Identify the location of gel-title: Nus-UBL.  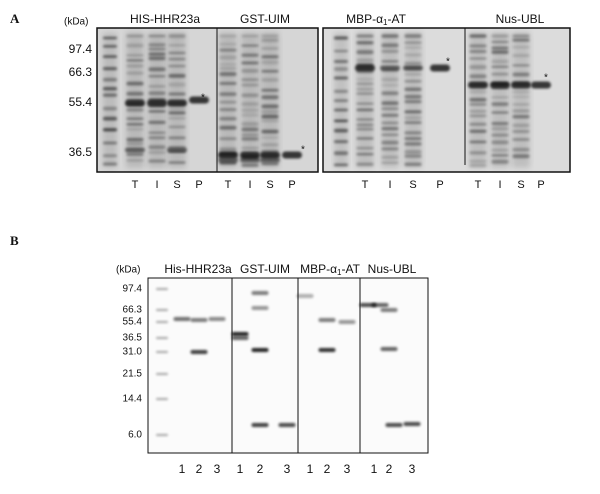
(392, 269).